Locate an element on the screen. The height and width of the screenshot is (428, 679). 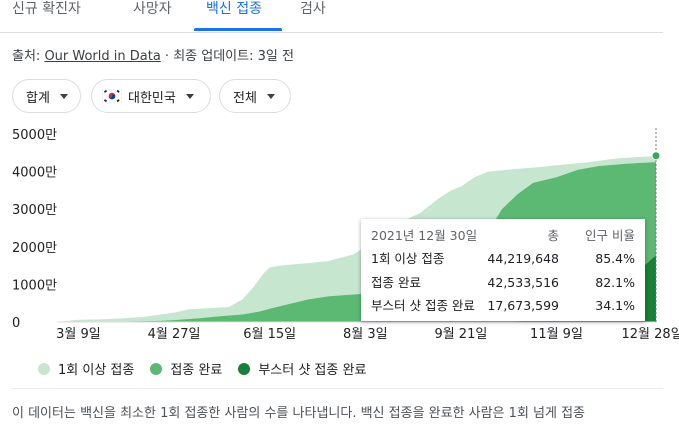
range-filter-chip: 전체 is located at coordinates (255, 96).